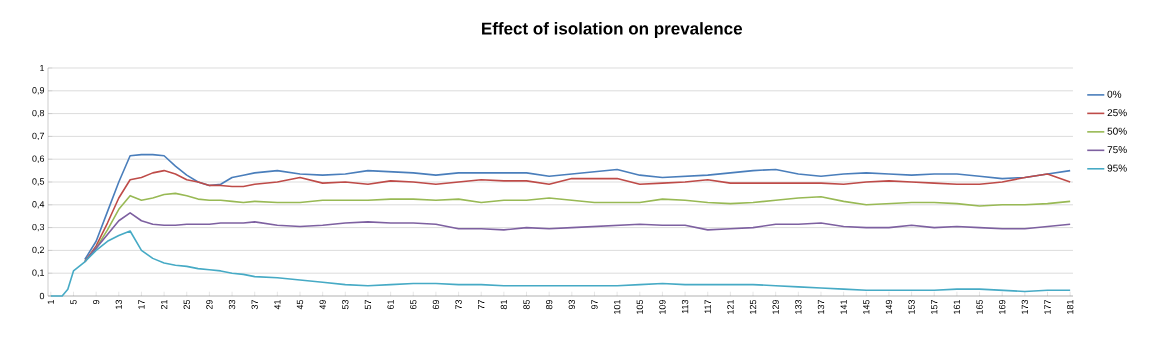  I want to click on x-tick-label: 89, so click(549, 304).